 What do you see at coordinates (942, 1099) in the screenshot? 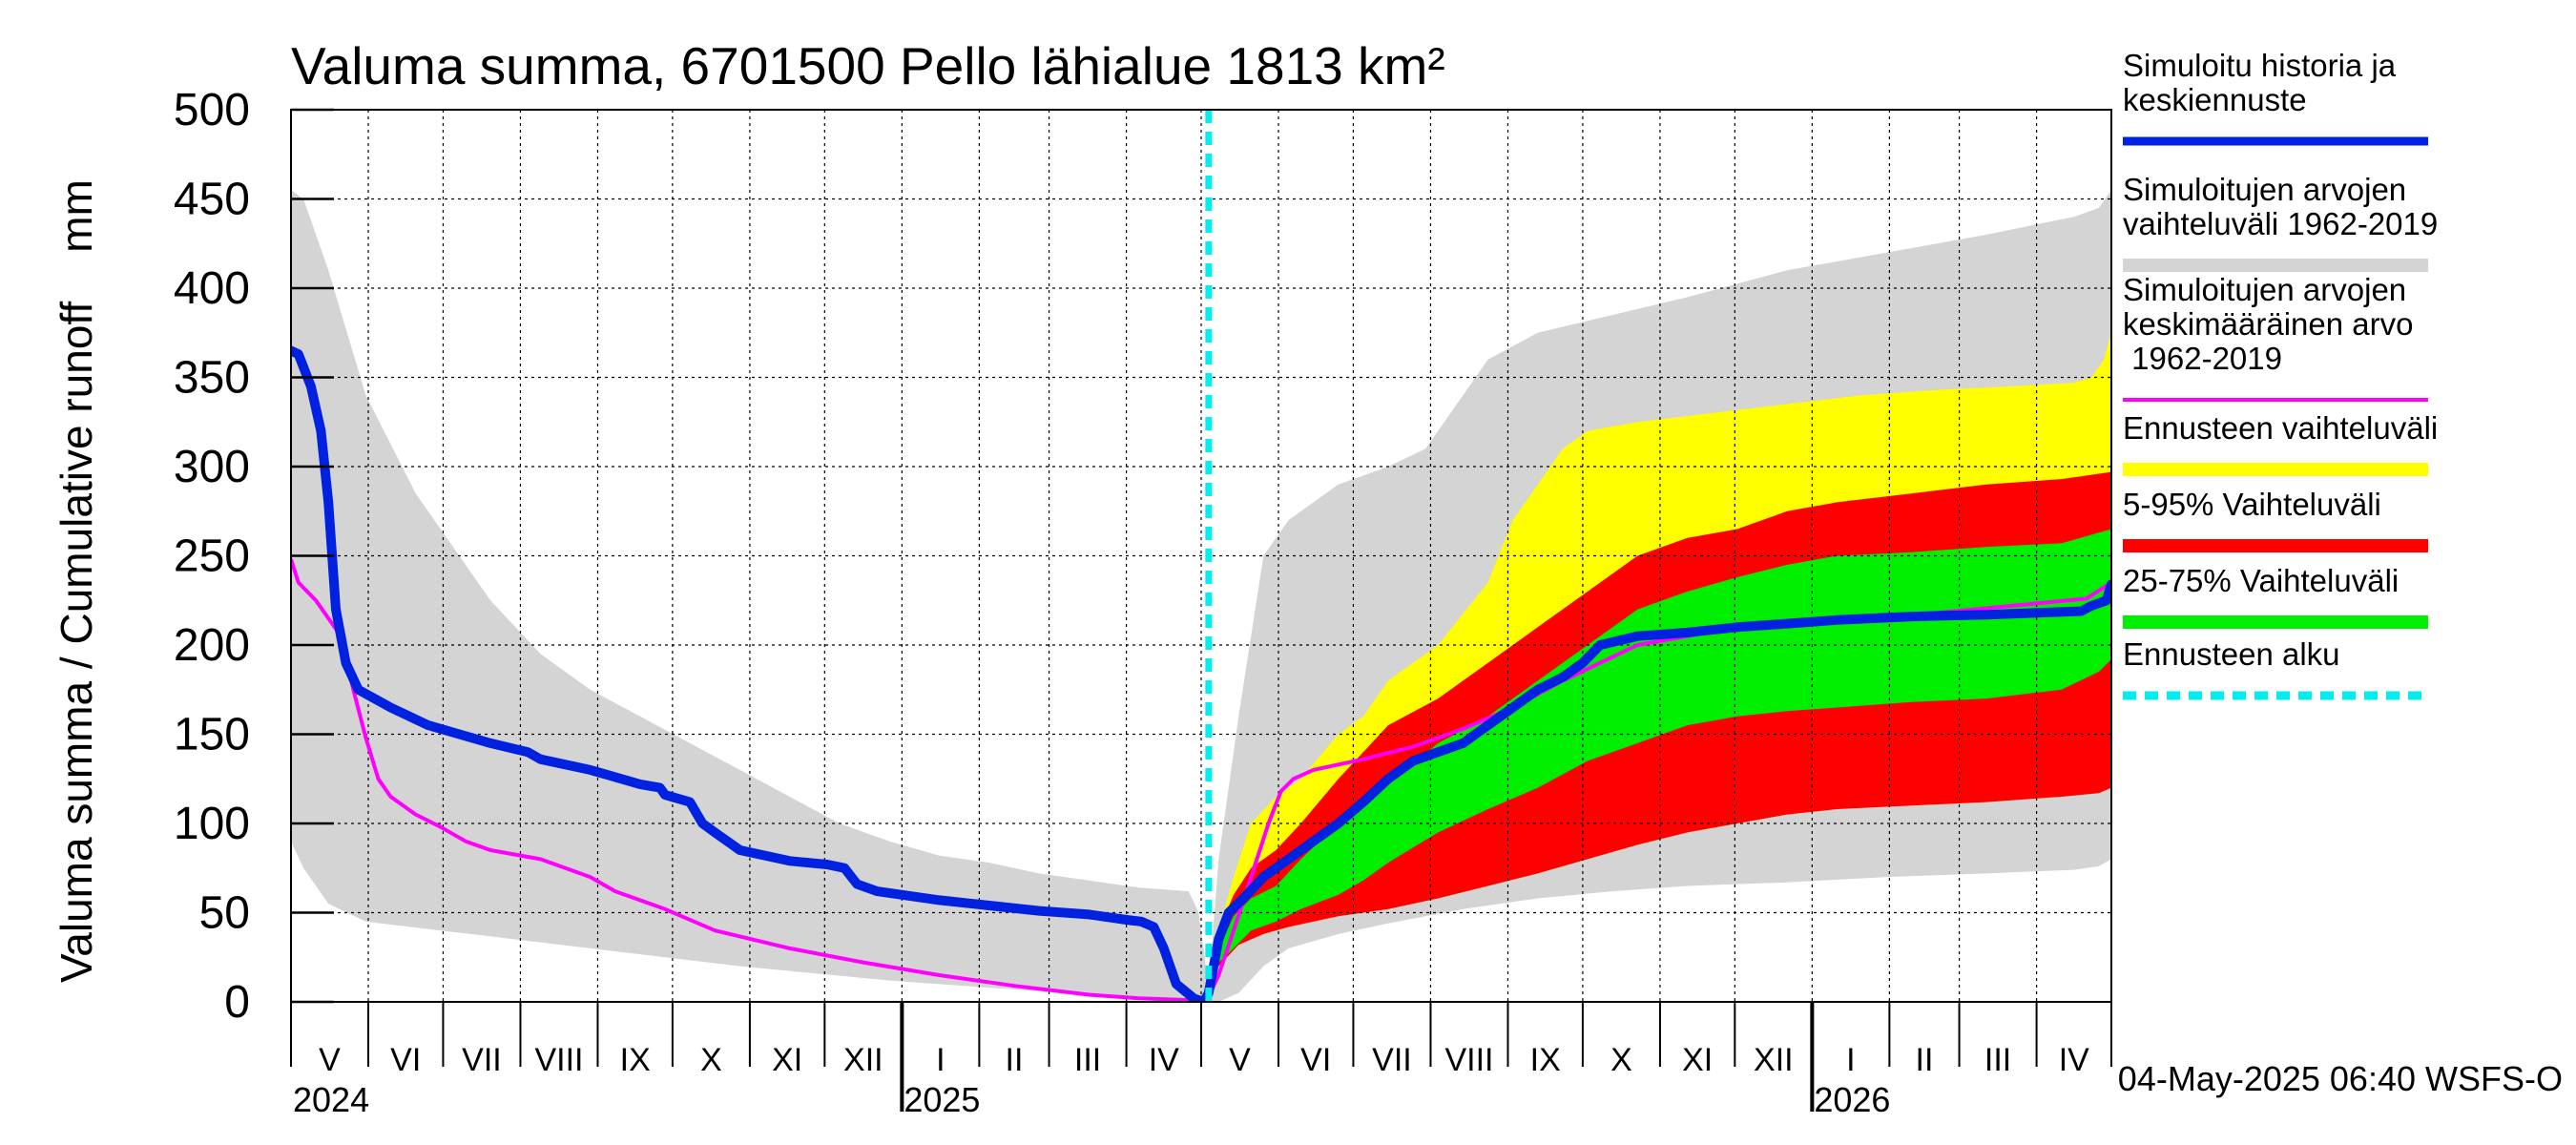
I see `x-year-label: 2025` at bounding box center [942, 1099].